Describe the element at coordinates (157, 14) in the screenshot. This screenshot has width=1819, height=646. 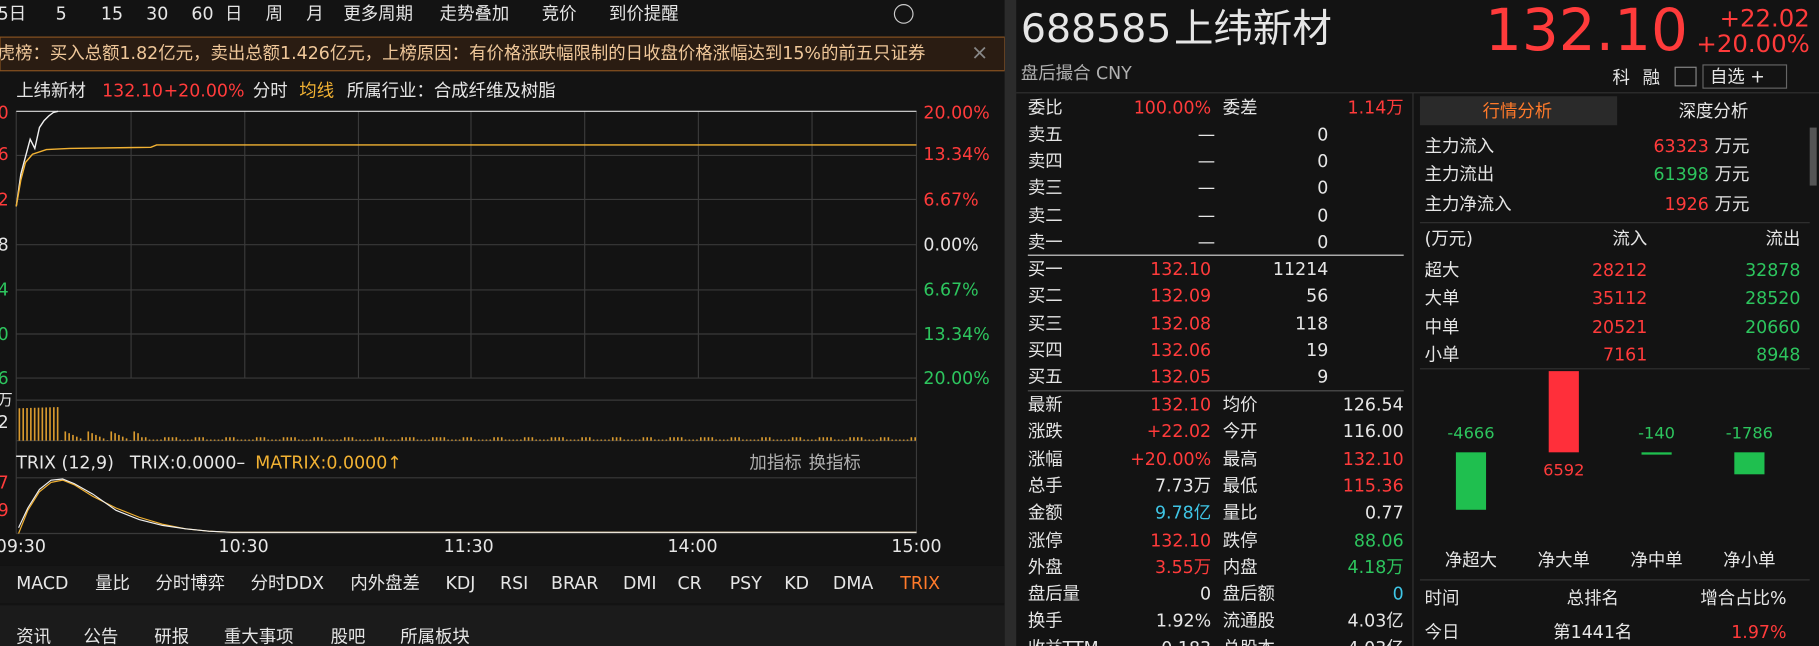
I see `toolbar-item: 30` at that location.